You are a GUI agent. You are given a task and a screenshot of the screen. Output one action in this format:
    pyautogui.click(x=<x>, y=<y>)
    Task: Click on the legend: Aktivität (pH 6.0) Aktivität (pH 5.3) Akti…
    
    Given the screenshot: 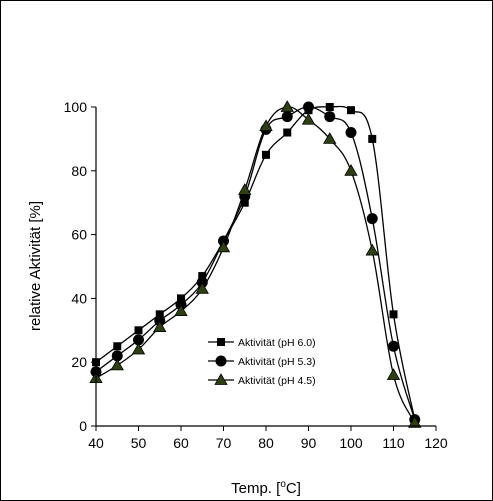 What is the action you would take?
    pyautogui.click(x=262, y=362)
    